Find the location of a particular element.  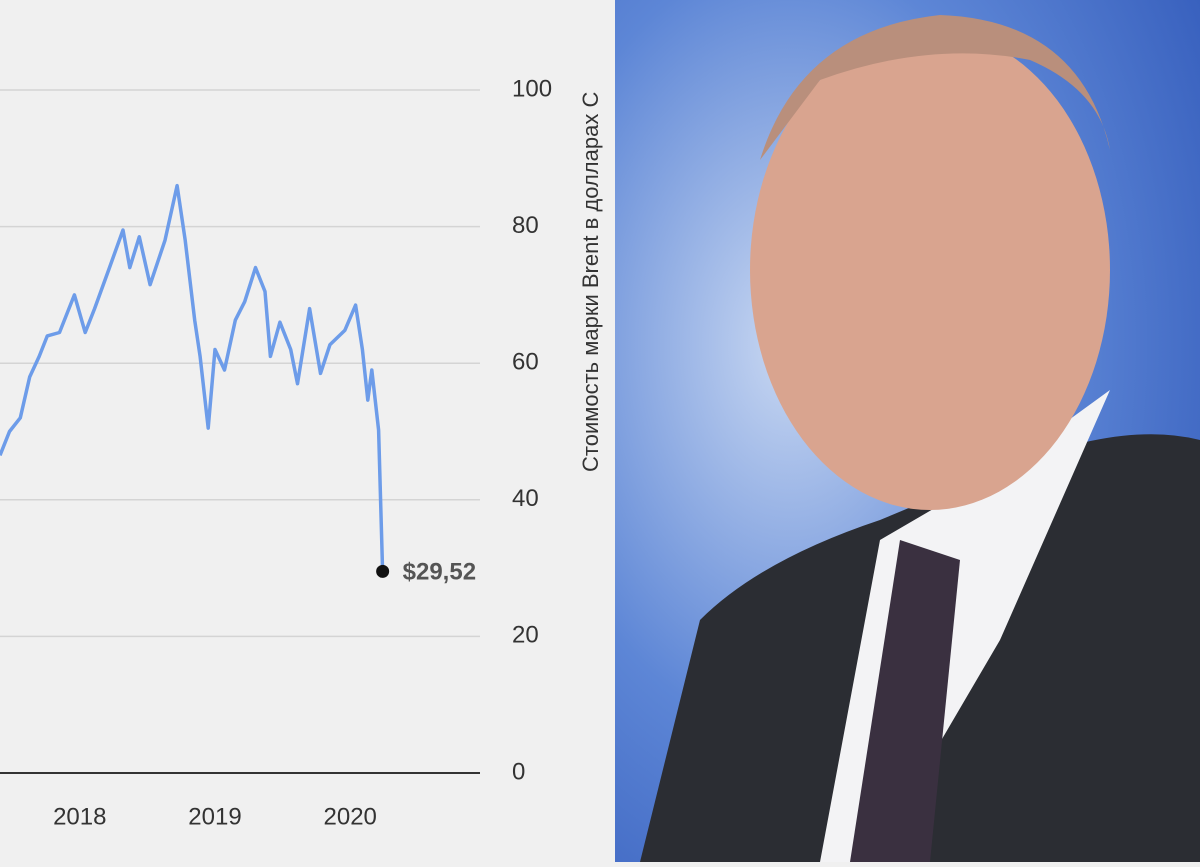

end-point is located at coordinates (383, 571).